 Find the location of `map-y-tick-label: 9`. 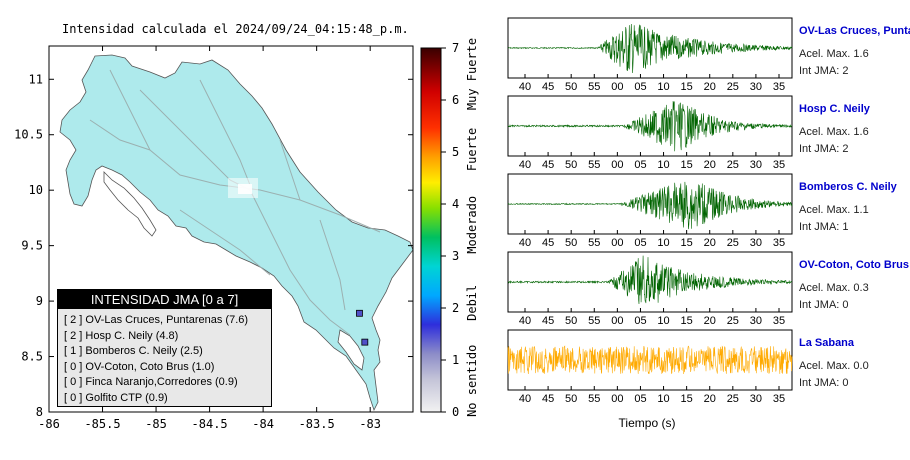

map-y-tick-label: 9 is located at coordinates (39, 301).